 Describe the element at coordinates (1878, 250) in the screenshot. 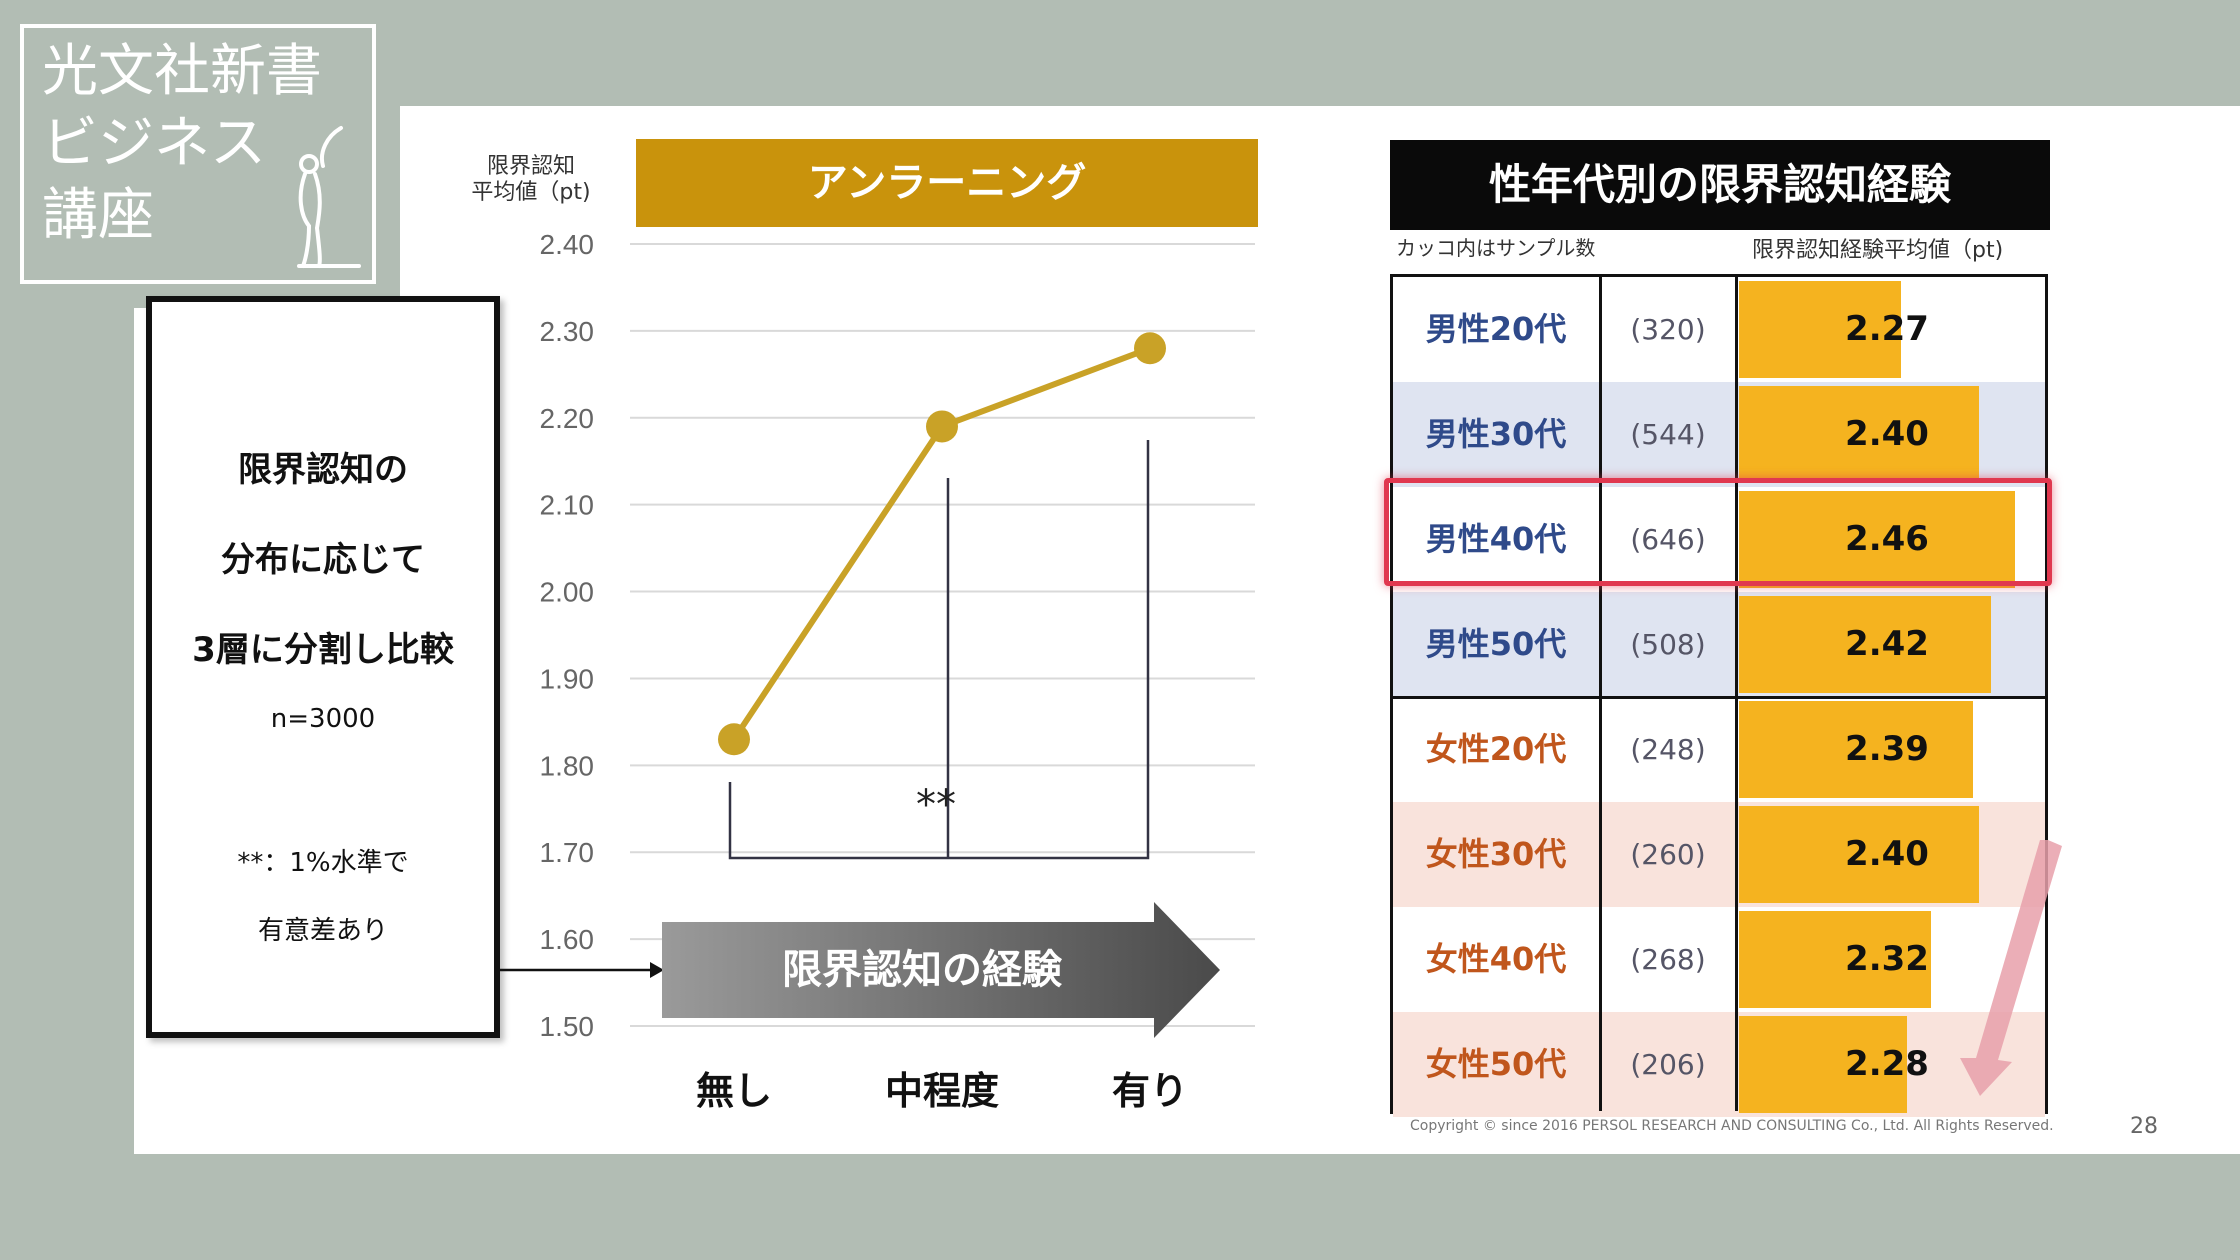

I see `average-header: 限界認知経験平均値（pt)` at that location.